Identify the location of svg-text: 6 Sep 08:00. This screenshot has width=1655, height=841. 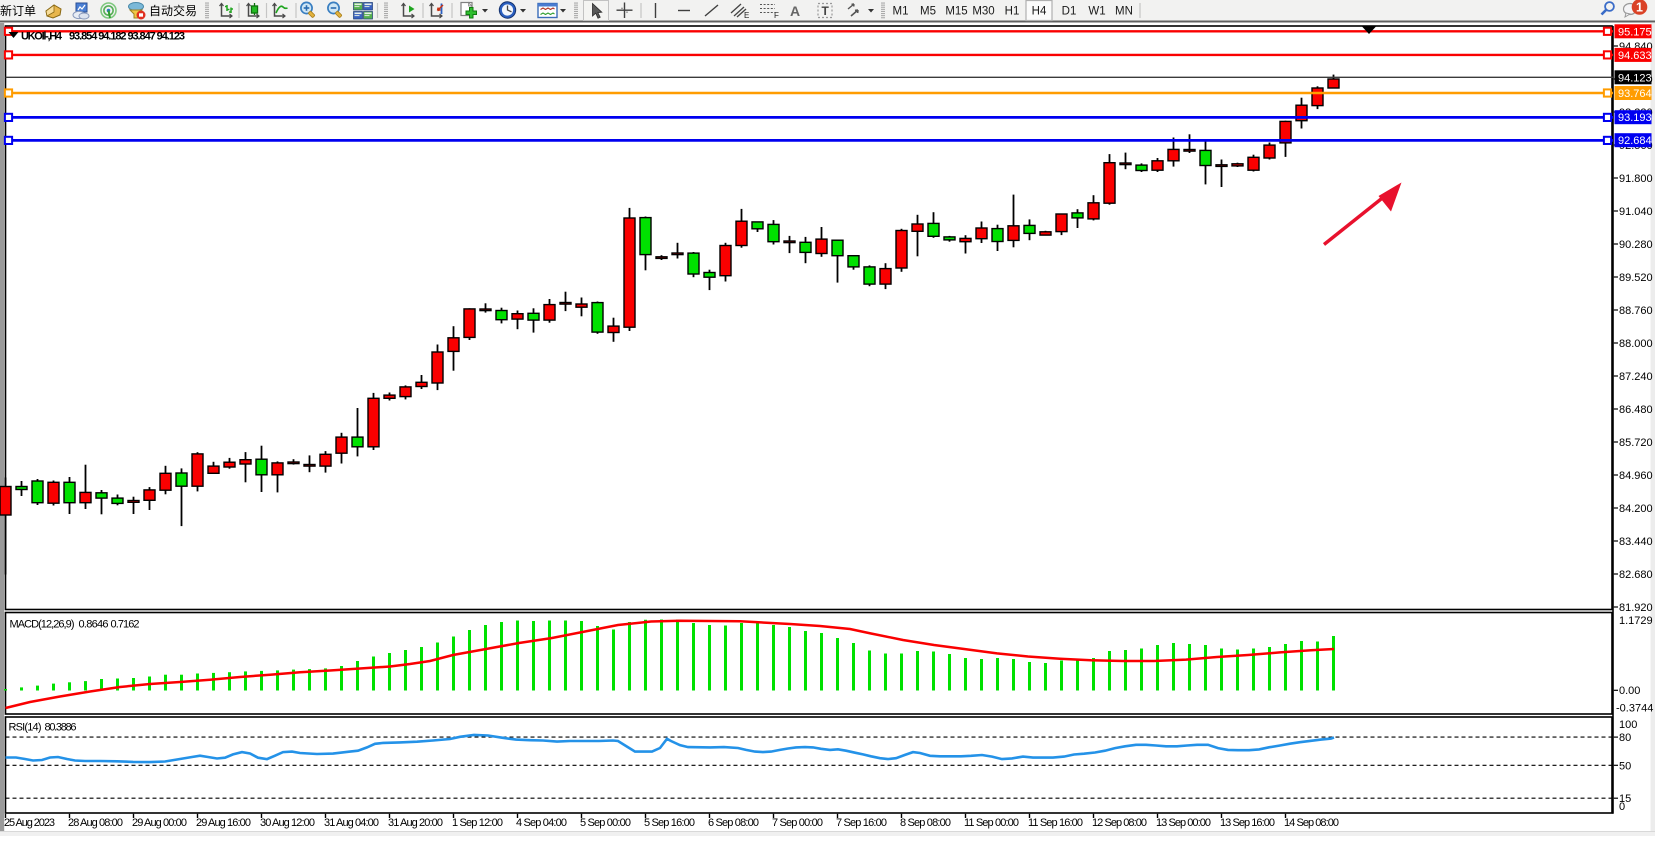
(733, 823).